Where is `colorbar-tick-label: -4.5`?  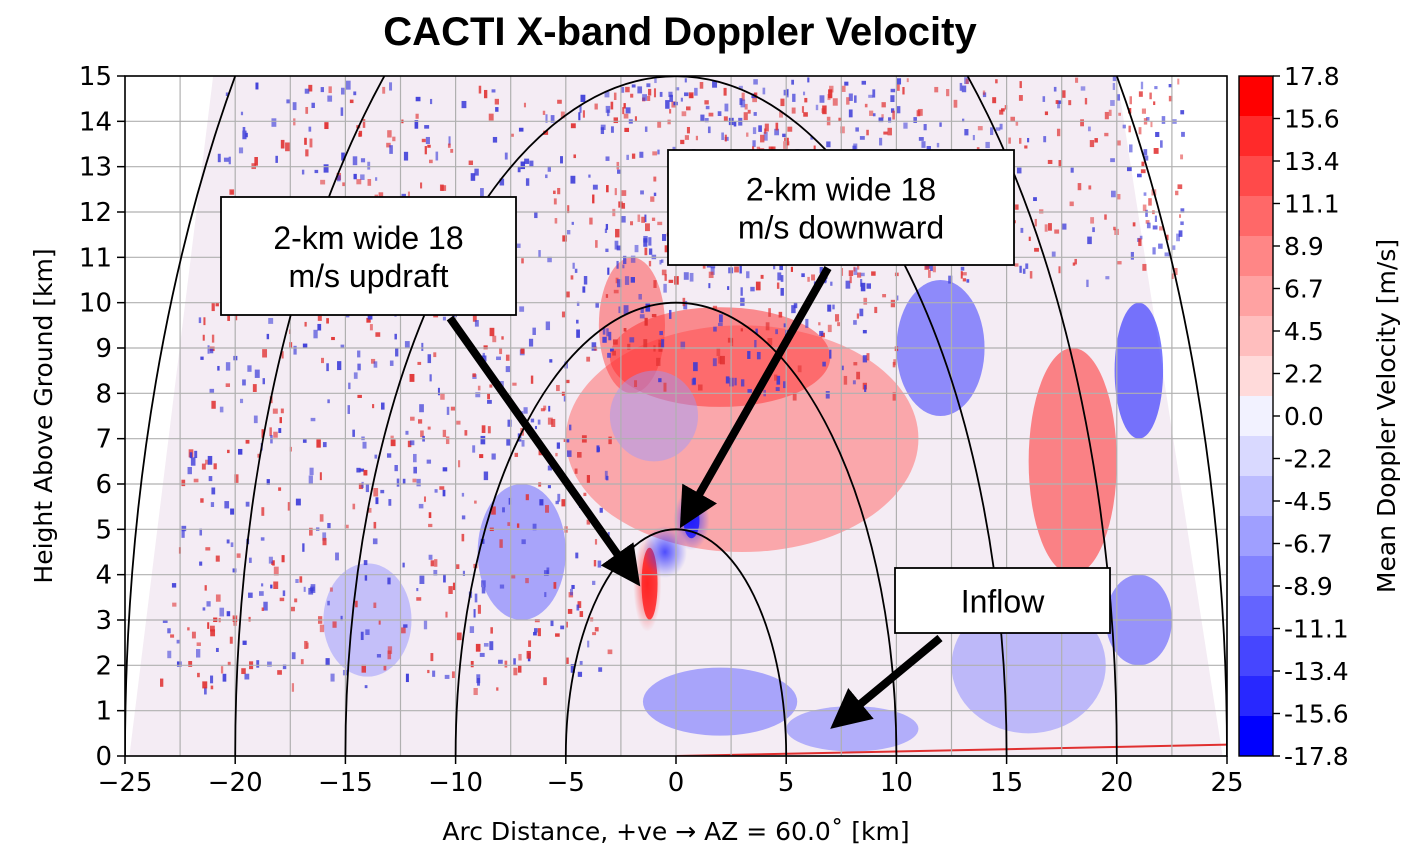 colorbar-tick-label: -4.5 is located at coordinates (1308, 501).